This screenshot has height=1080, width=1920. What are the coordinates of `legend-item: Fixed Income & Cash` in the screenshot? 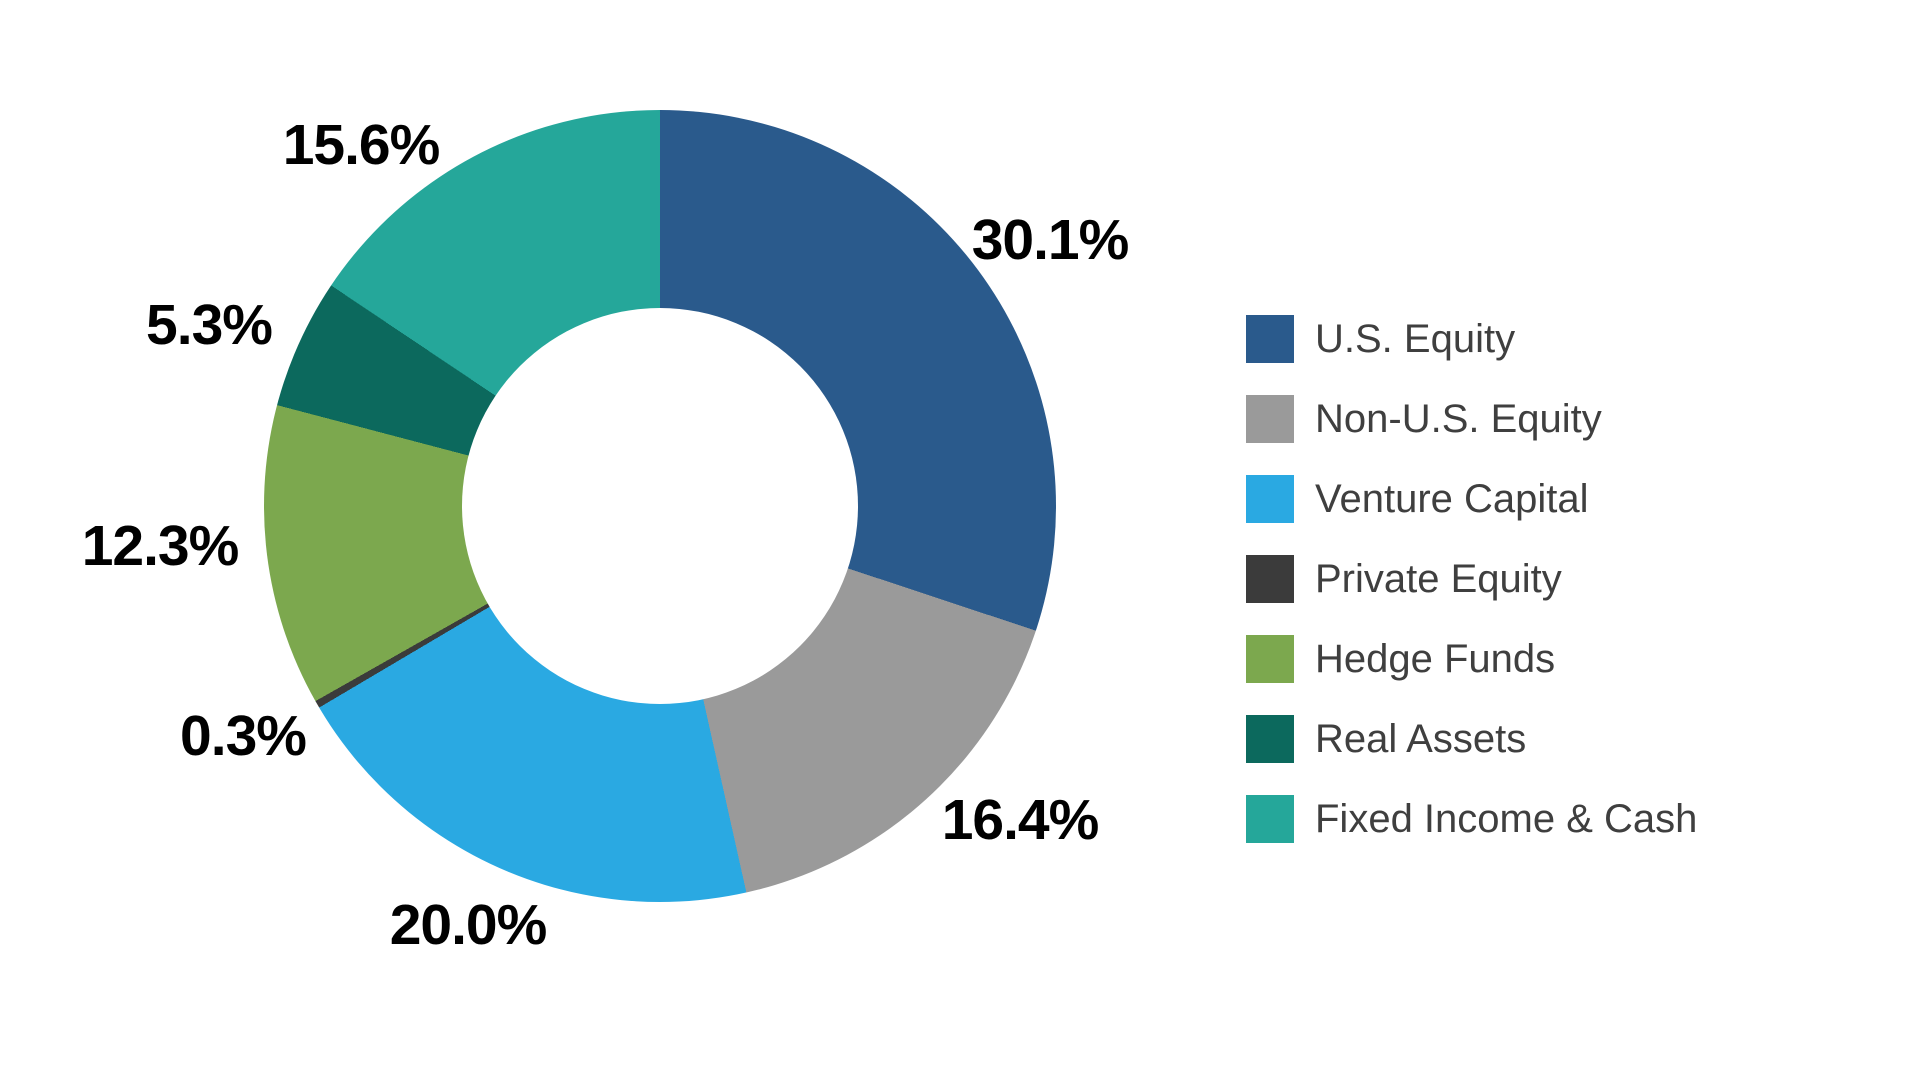 It's located at (1471, 819).